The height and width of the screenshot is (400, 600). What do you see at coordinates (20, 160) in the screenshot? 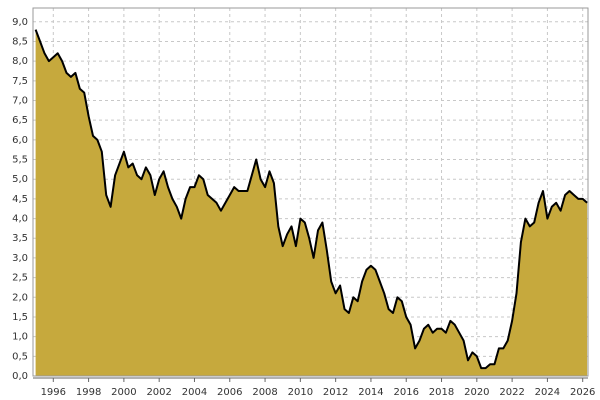
I see `y-tick-label: 5,5` at bounding box center [20, 160].